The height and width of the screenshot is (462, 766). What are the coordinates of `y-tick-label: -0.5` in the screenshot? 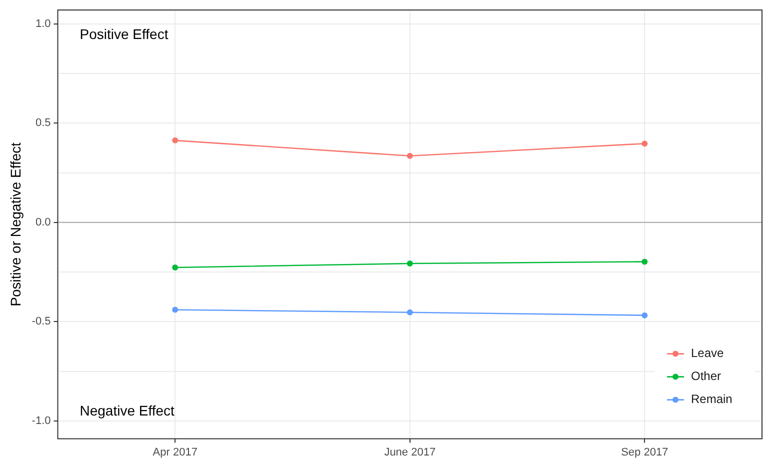 It's located at (41, 322).